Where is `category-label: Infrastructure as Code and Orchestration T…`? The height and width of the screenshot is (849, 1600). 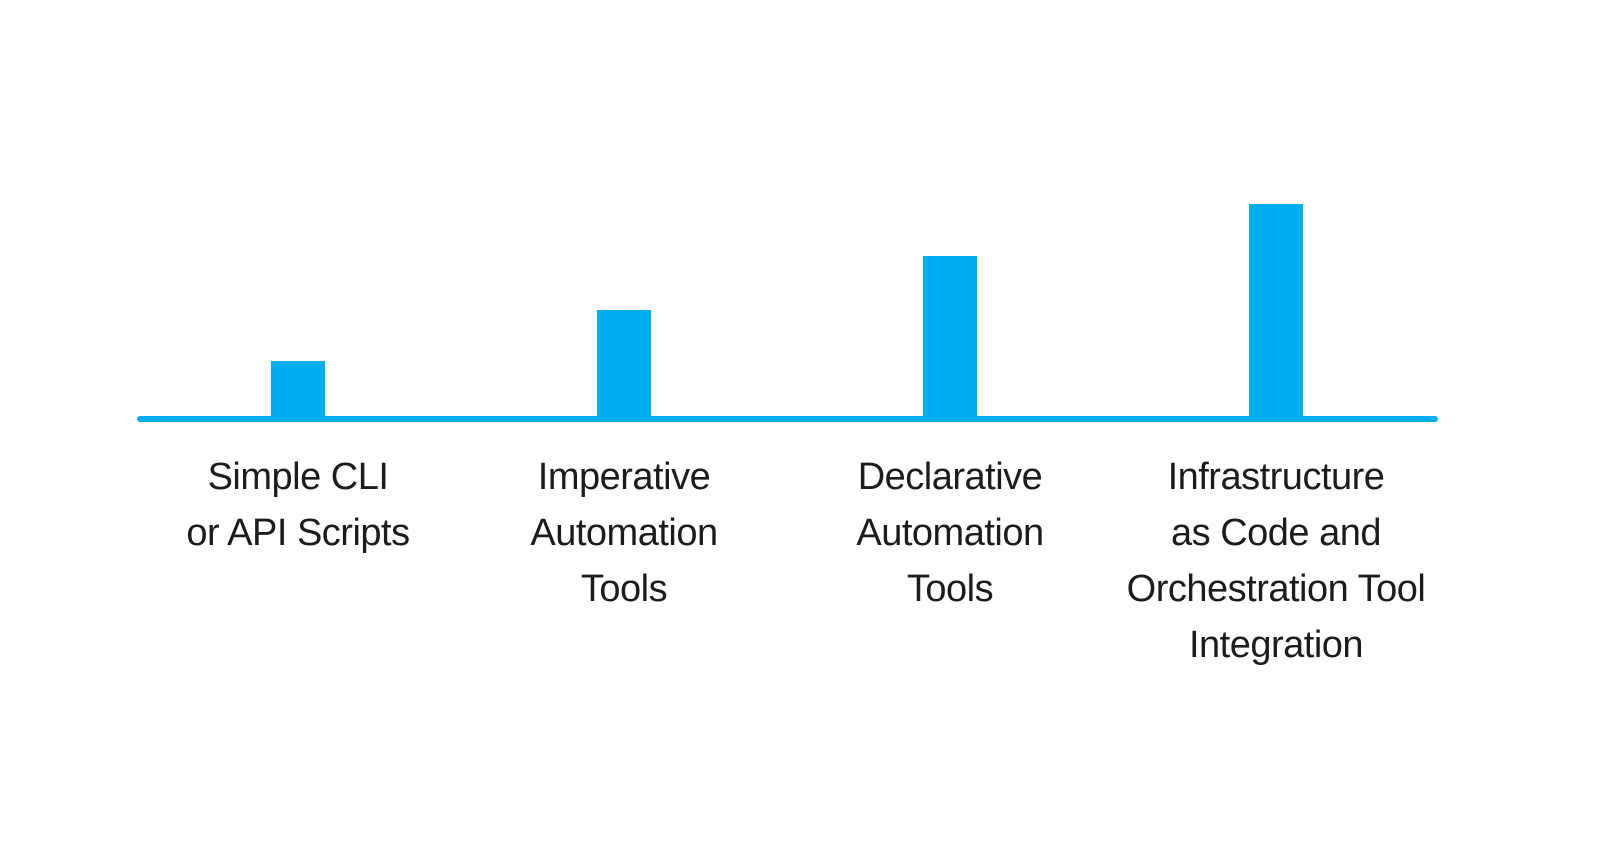 category-label: Infrastructure as Code and Orchestration T… is located at coordinates (1276, 561).